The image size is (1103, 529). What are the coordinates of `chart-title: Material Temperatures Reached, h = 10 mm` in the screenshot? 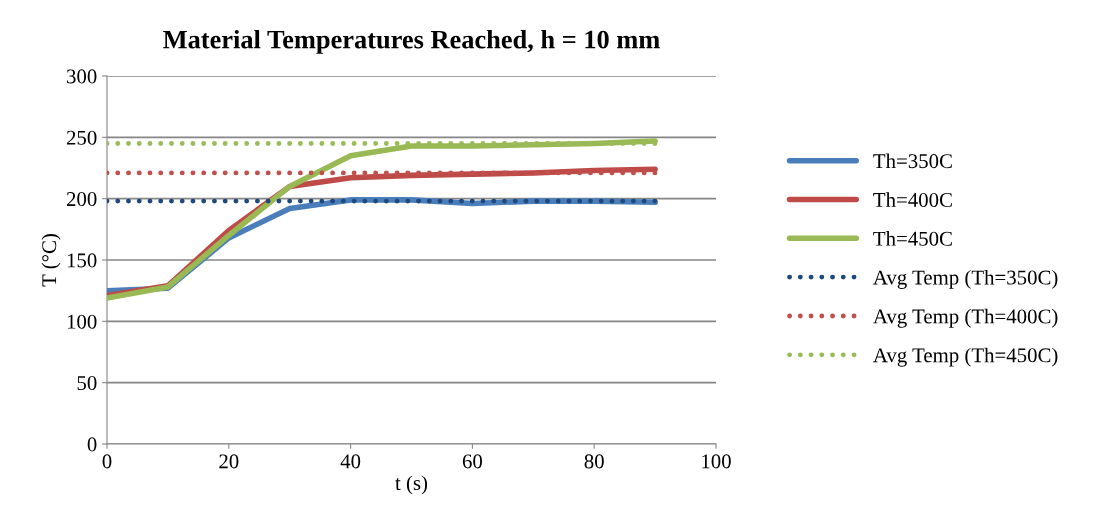 It's located at (411, 41).